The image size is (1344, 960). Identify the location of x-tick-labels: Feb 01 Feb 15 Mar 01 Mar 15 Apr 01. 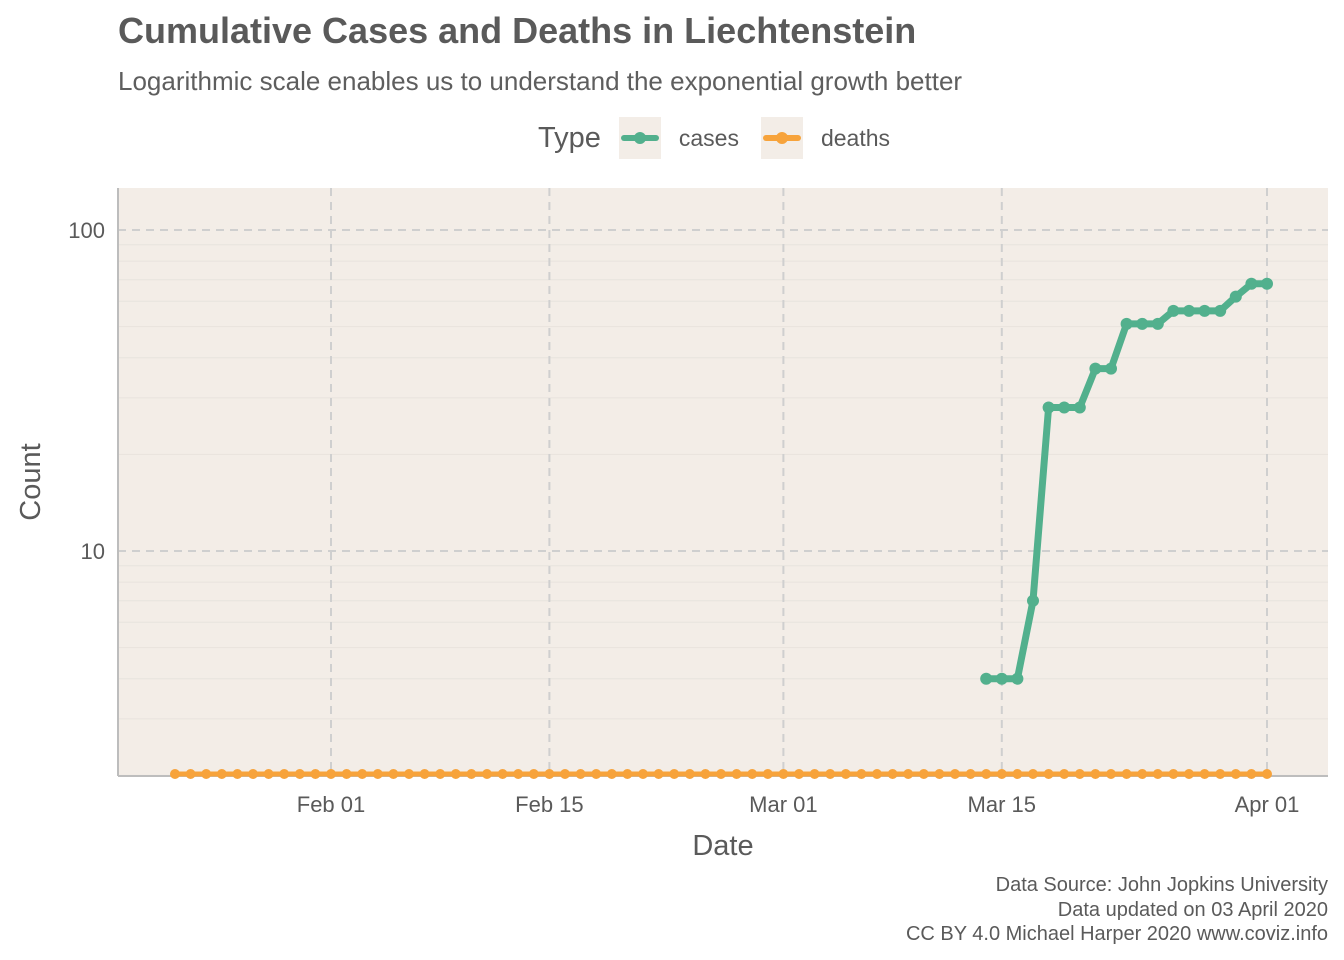
(798, 804).